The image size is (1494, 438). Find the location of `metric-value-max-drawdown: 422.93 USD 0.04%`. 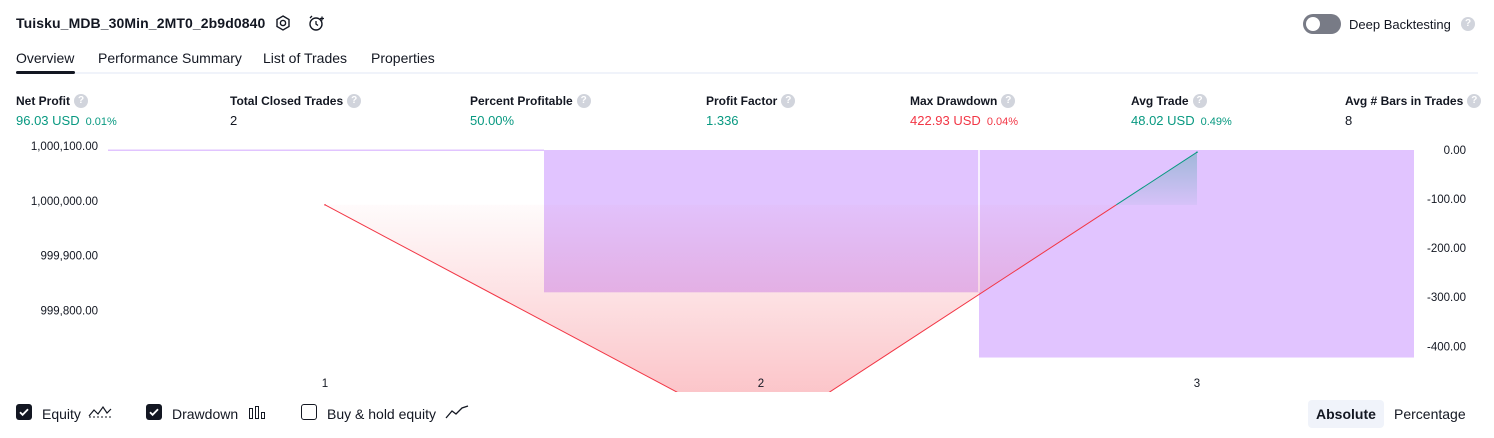

metric-value-max-drawdown: 422.93 USD 0.04% is located at coordinates (964, 120).